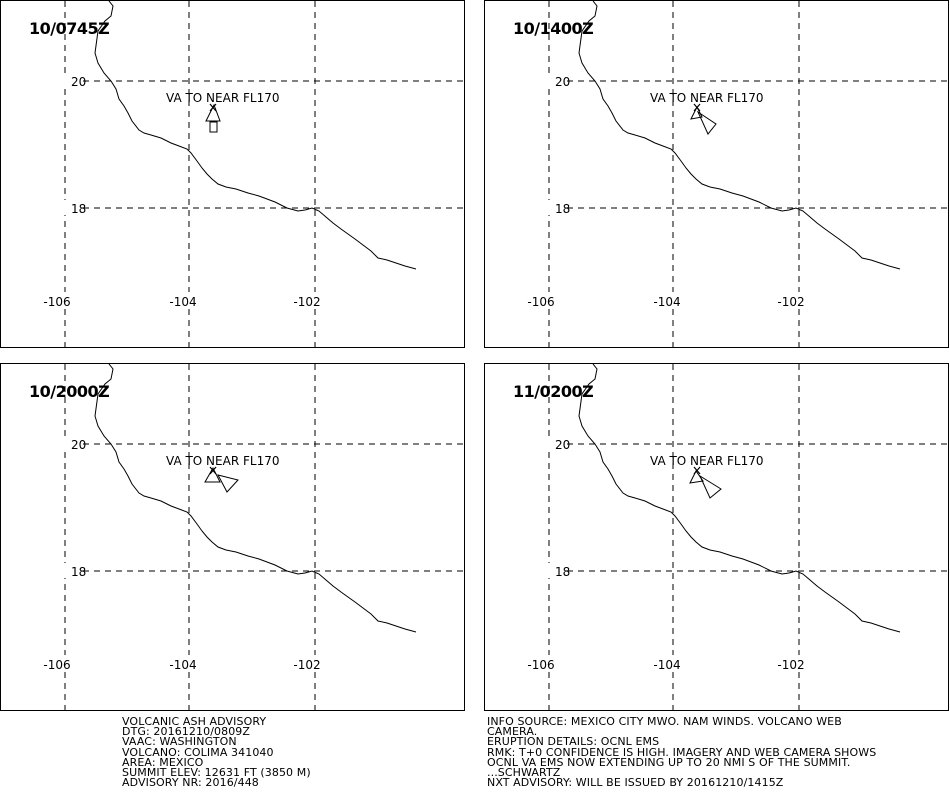 The height and width of the screenshot is (812, 950). Describe the element at coordinates (69, 28) in the screenshot. I see `panel-valid-time: 10/0745Z` at that location.